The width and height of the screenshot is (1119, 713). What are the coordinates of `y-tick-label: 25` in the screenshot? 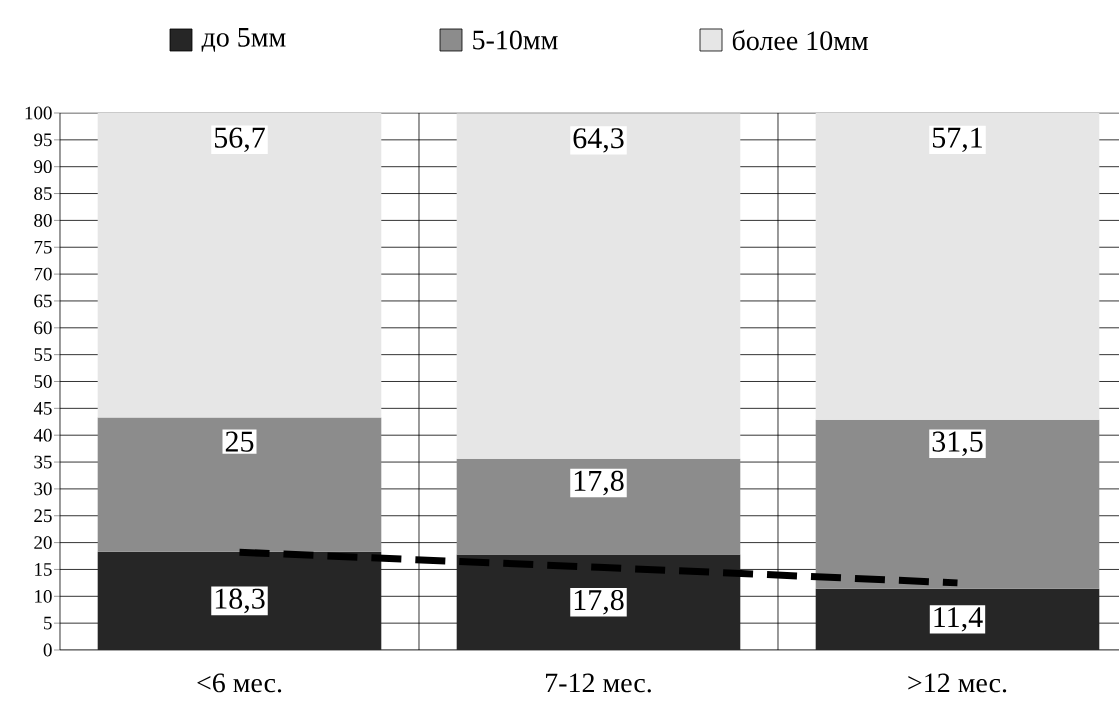 It's located at (43, 516).